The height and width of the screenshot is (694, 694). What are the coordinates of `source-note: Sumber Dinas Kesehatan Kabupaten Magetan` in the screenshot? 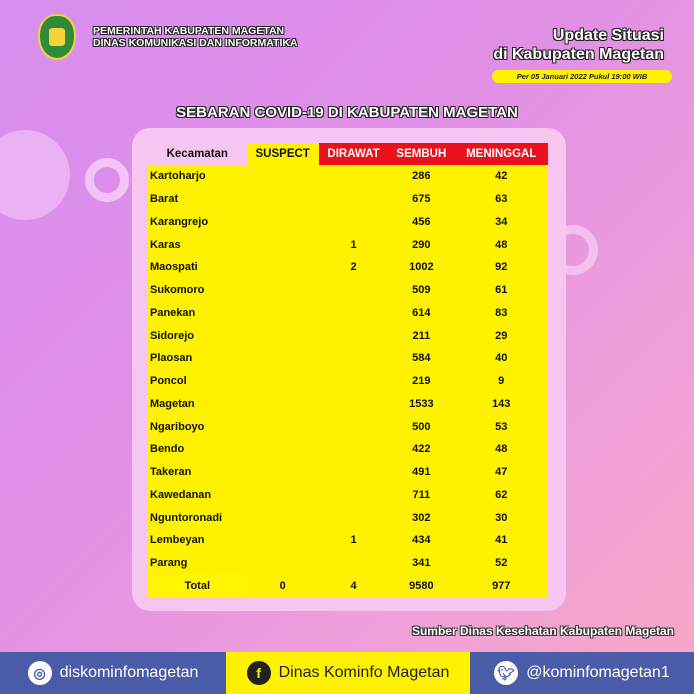 It's located at (542, 631).